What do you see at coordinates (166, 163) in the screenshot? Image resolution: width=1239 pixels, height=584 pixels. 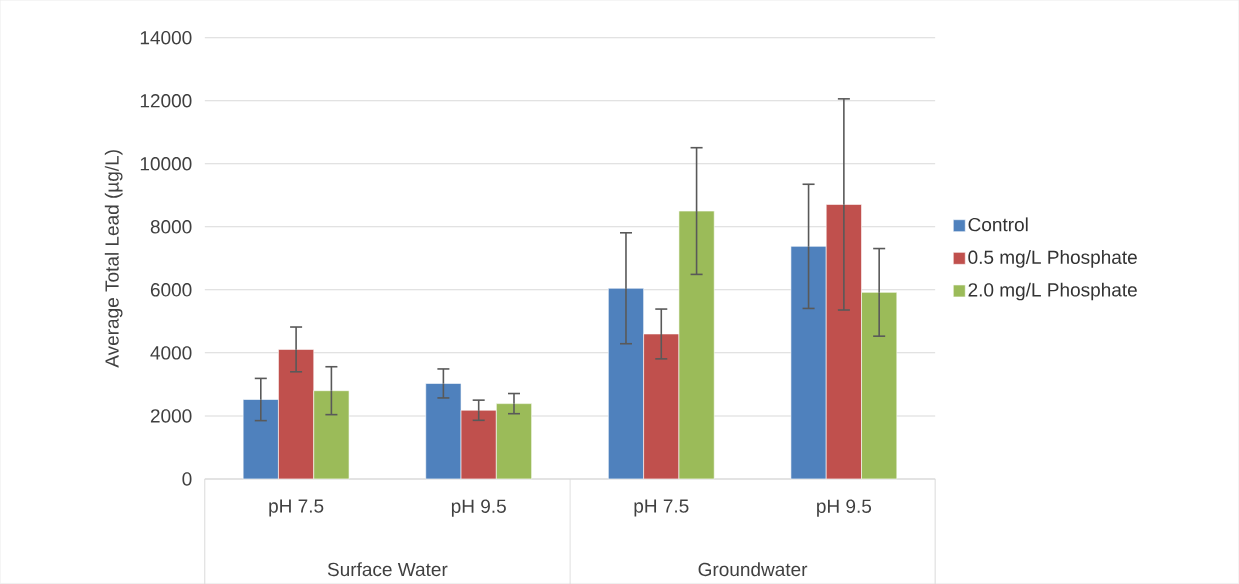 I see `y-tick-label: 10000` at bounding box center [166, 163].